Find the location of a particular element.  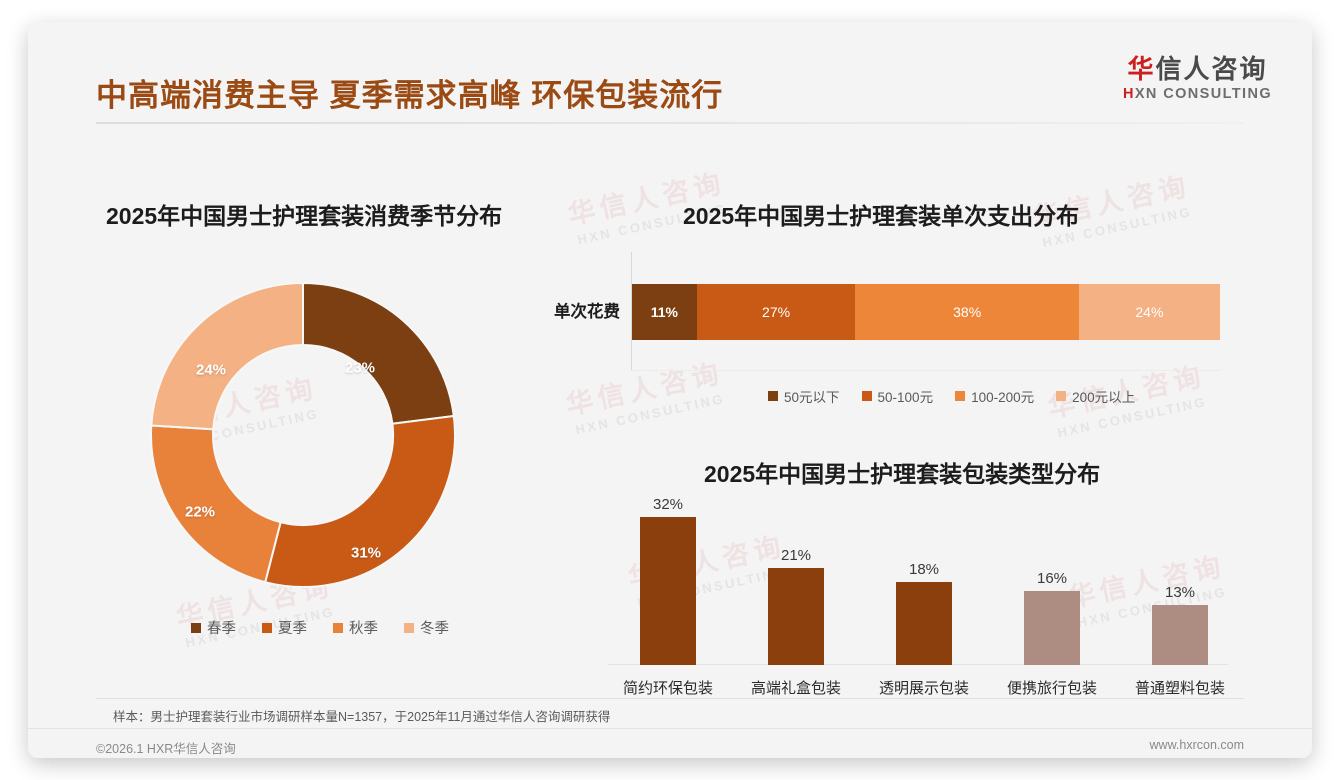

logo-chinese: 华信人咨询 is located at coordinates (1197, 69).